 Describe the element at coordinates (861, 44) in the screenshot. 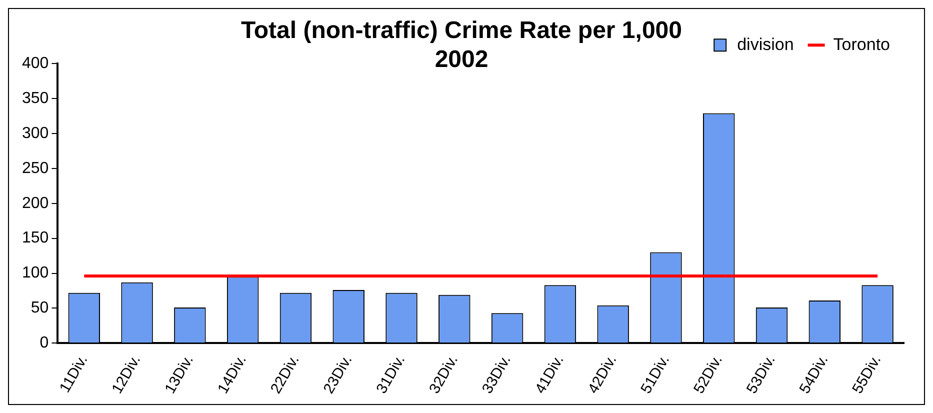

I see `legend-label: Toronto` at that location.